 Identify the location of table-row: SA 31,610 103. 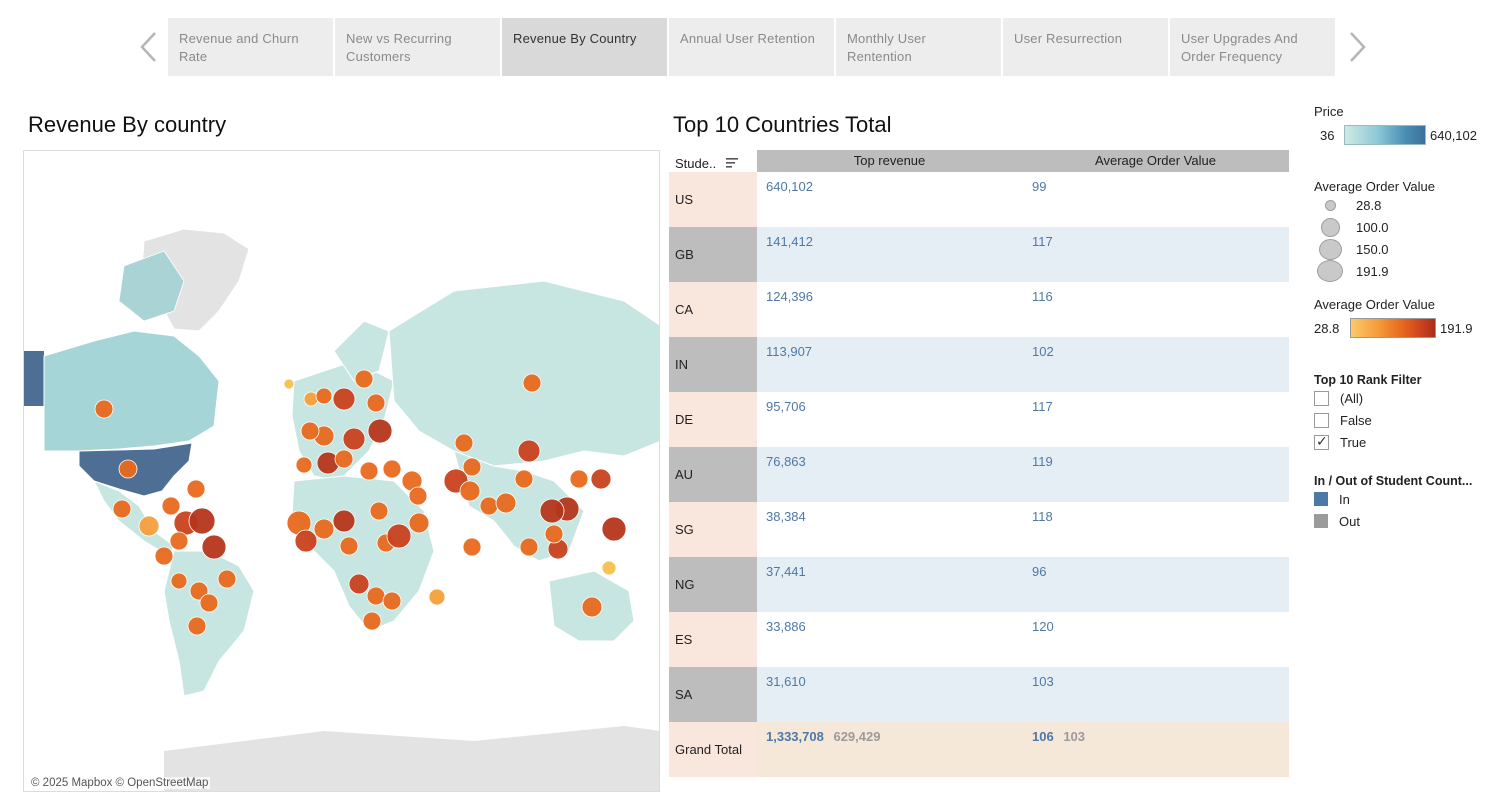
(979, 694).